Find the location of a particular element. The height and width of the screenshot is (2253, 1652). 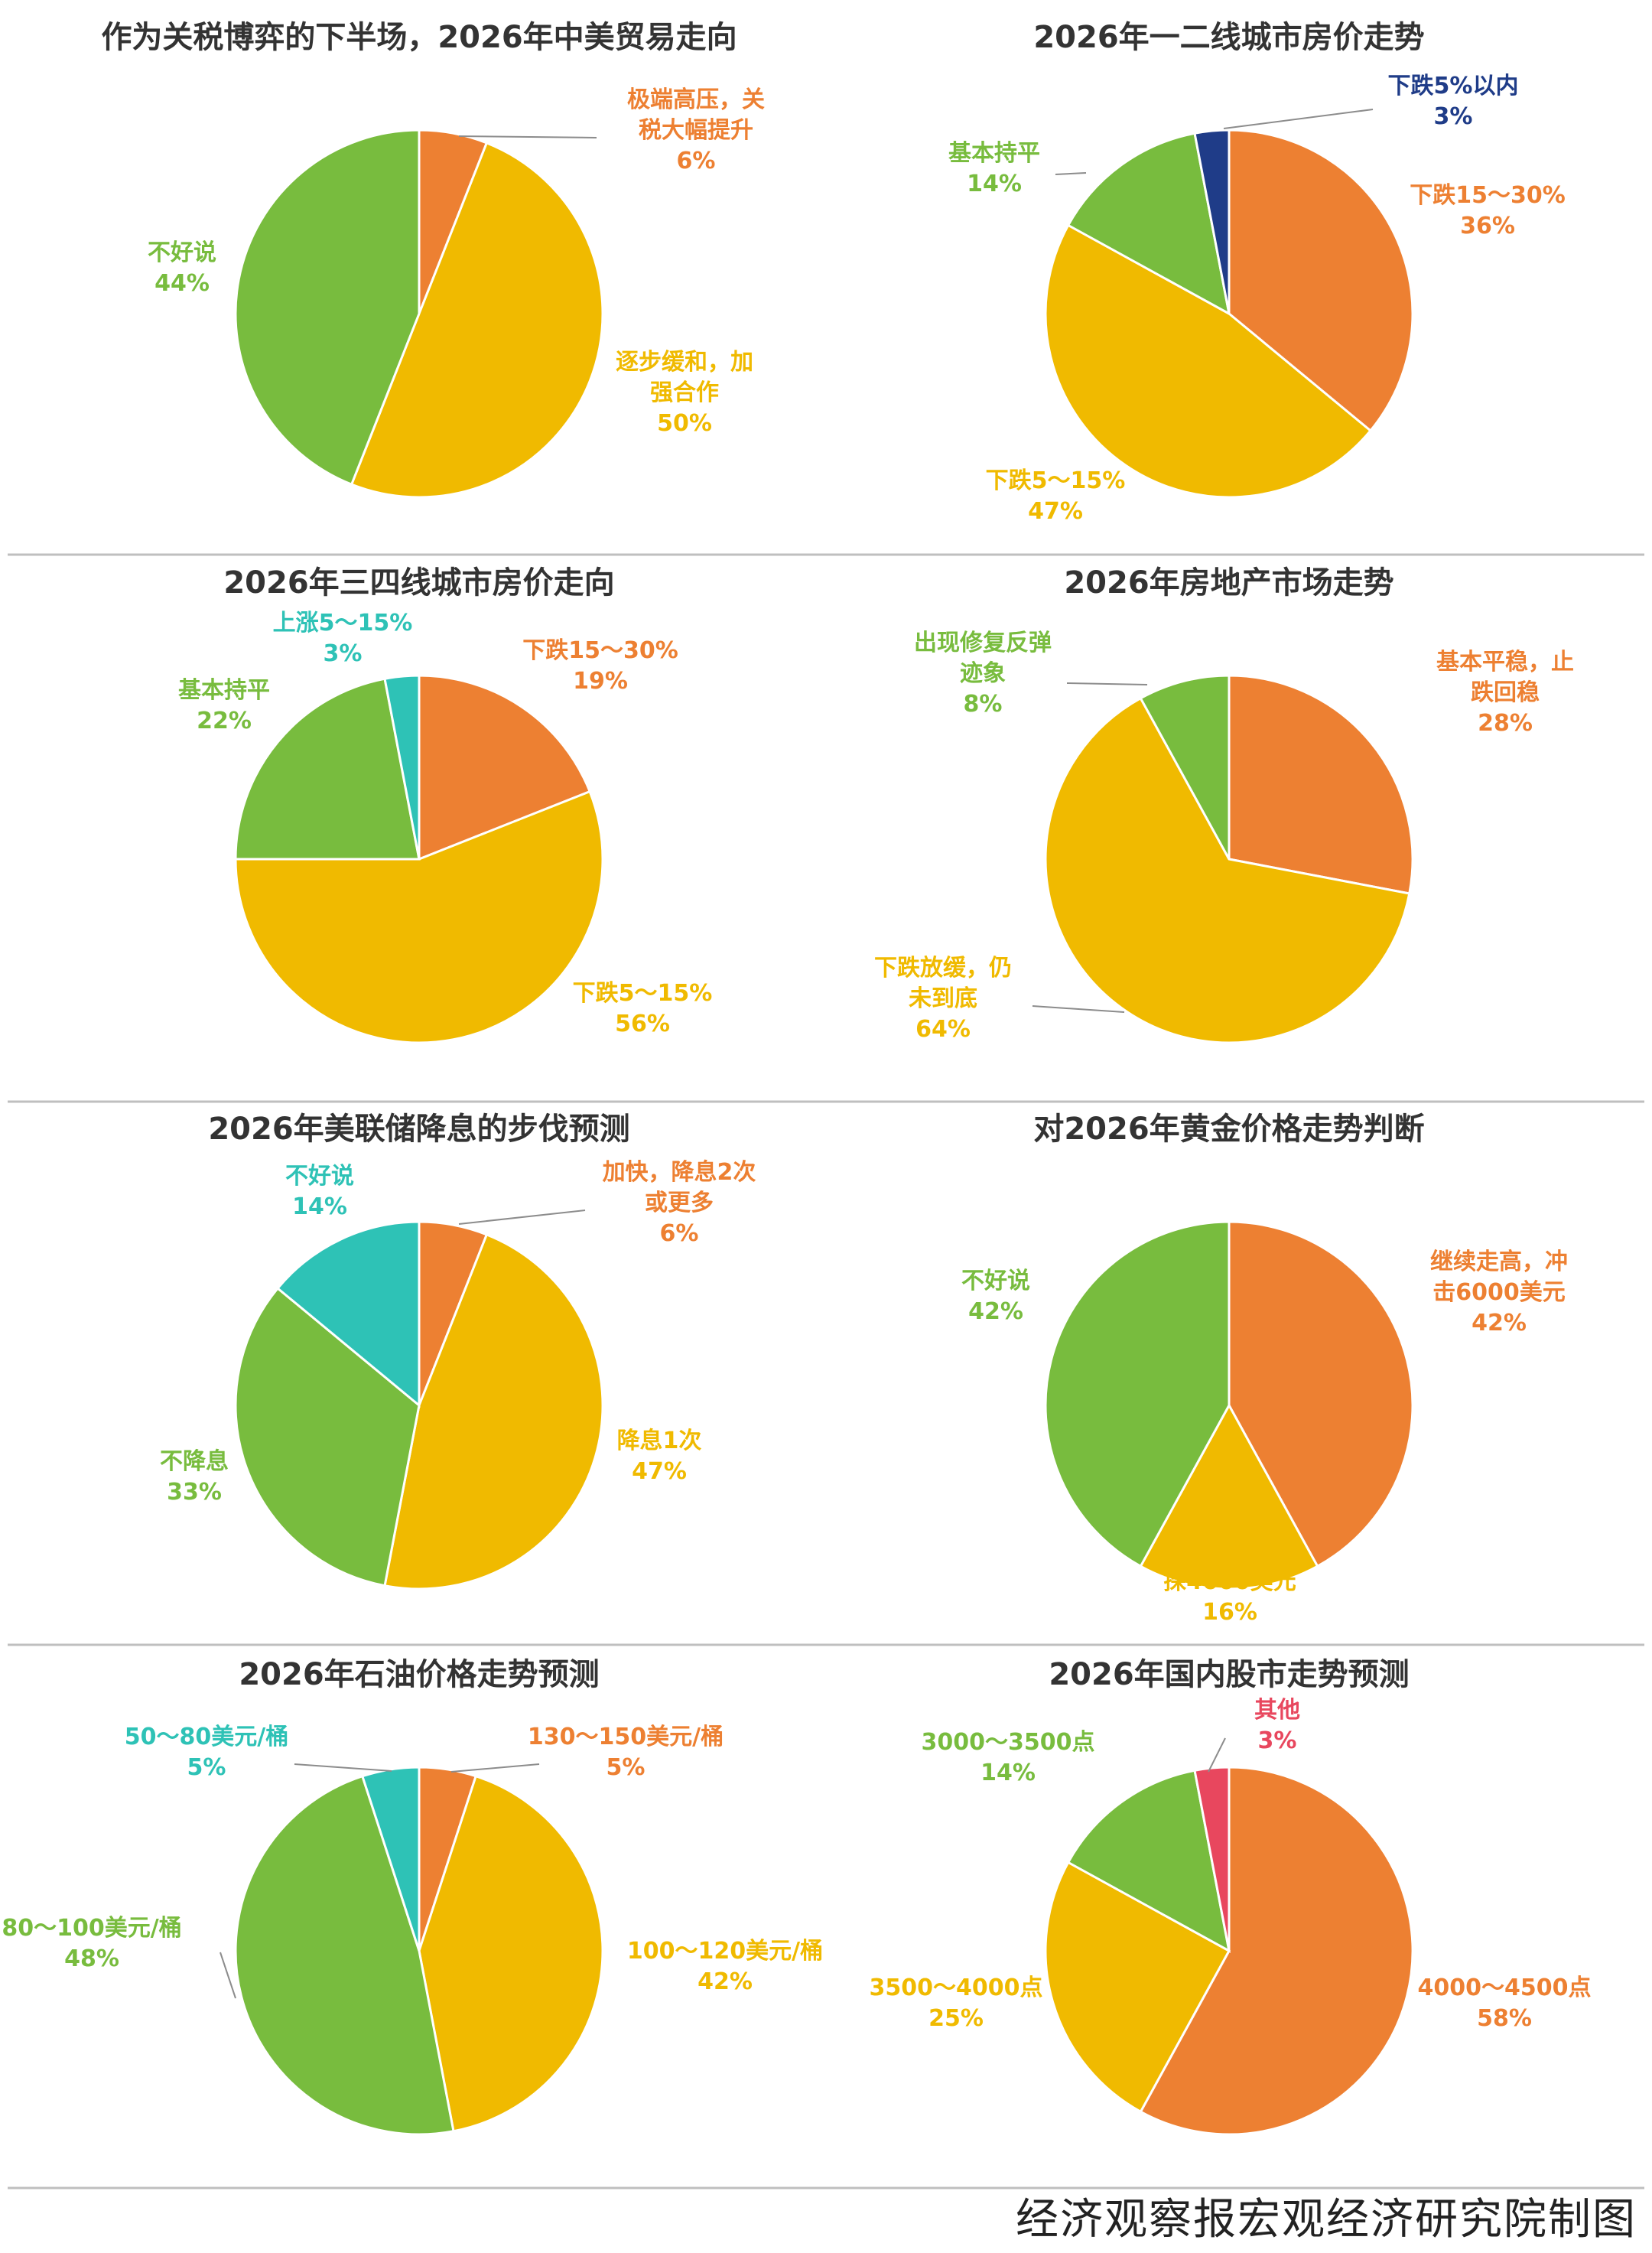

chart-title: 对2026年黄金价格走势判断 is located at coordinates (1229, 1130).